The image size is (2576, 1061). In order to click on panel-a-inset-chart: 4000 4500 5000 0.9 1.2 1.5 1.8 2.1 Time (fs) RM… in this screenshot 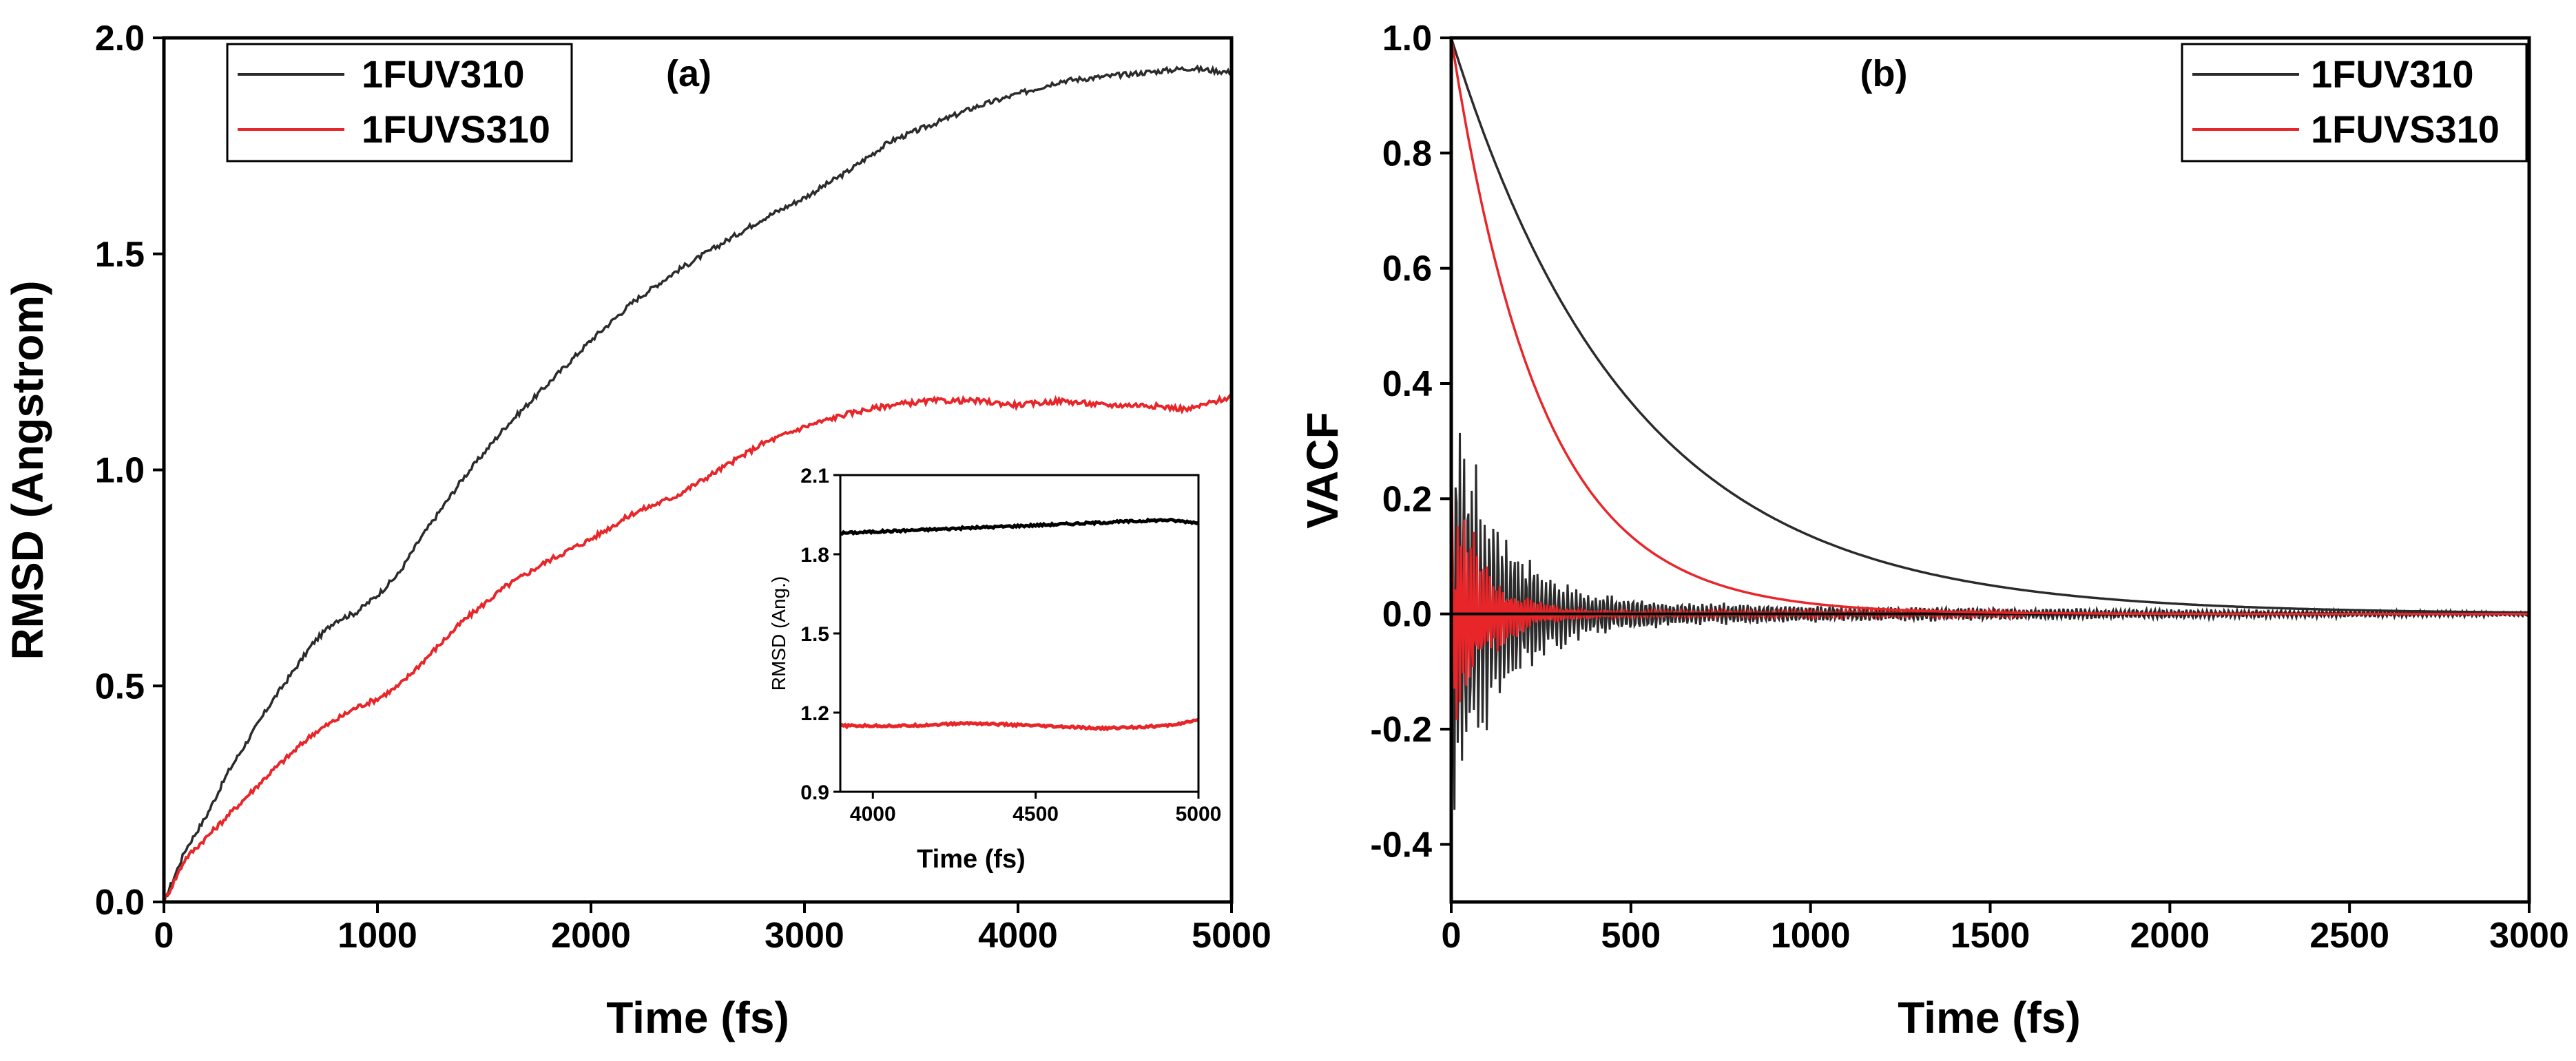, I will do `click(994, 669)`.